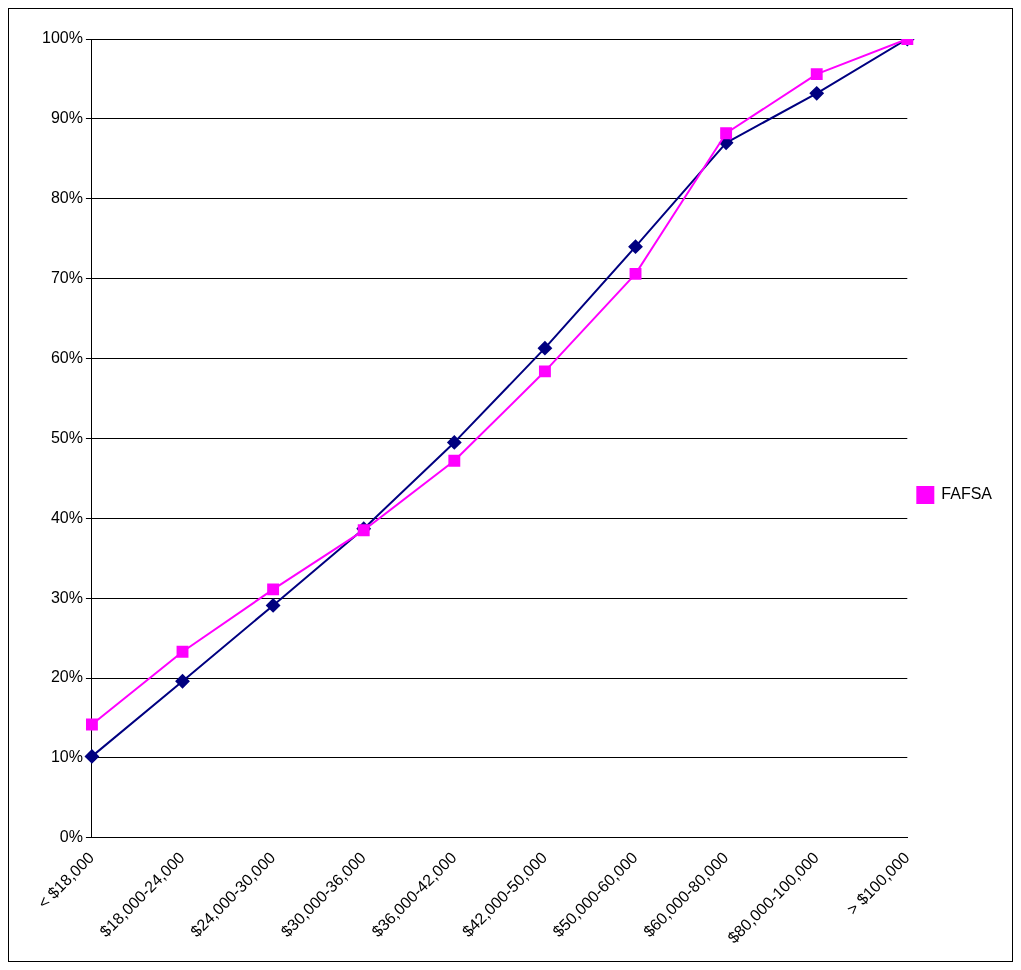 The height and width of the screenshot is (970, 1021). I want to click on y-tick-label: 80%, so click(66, 198).